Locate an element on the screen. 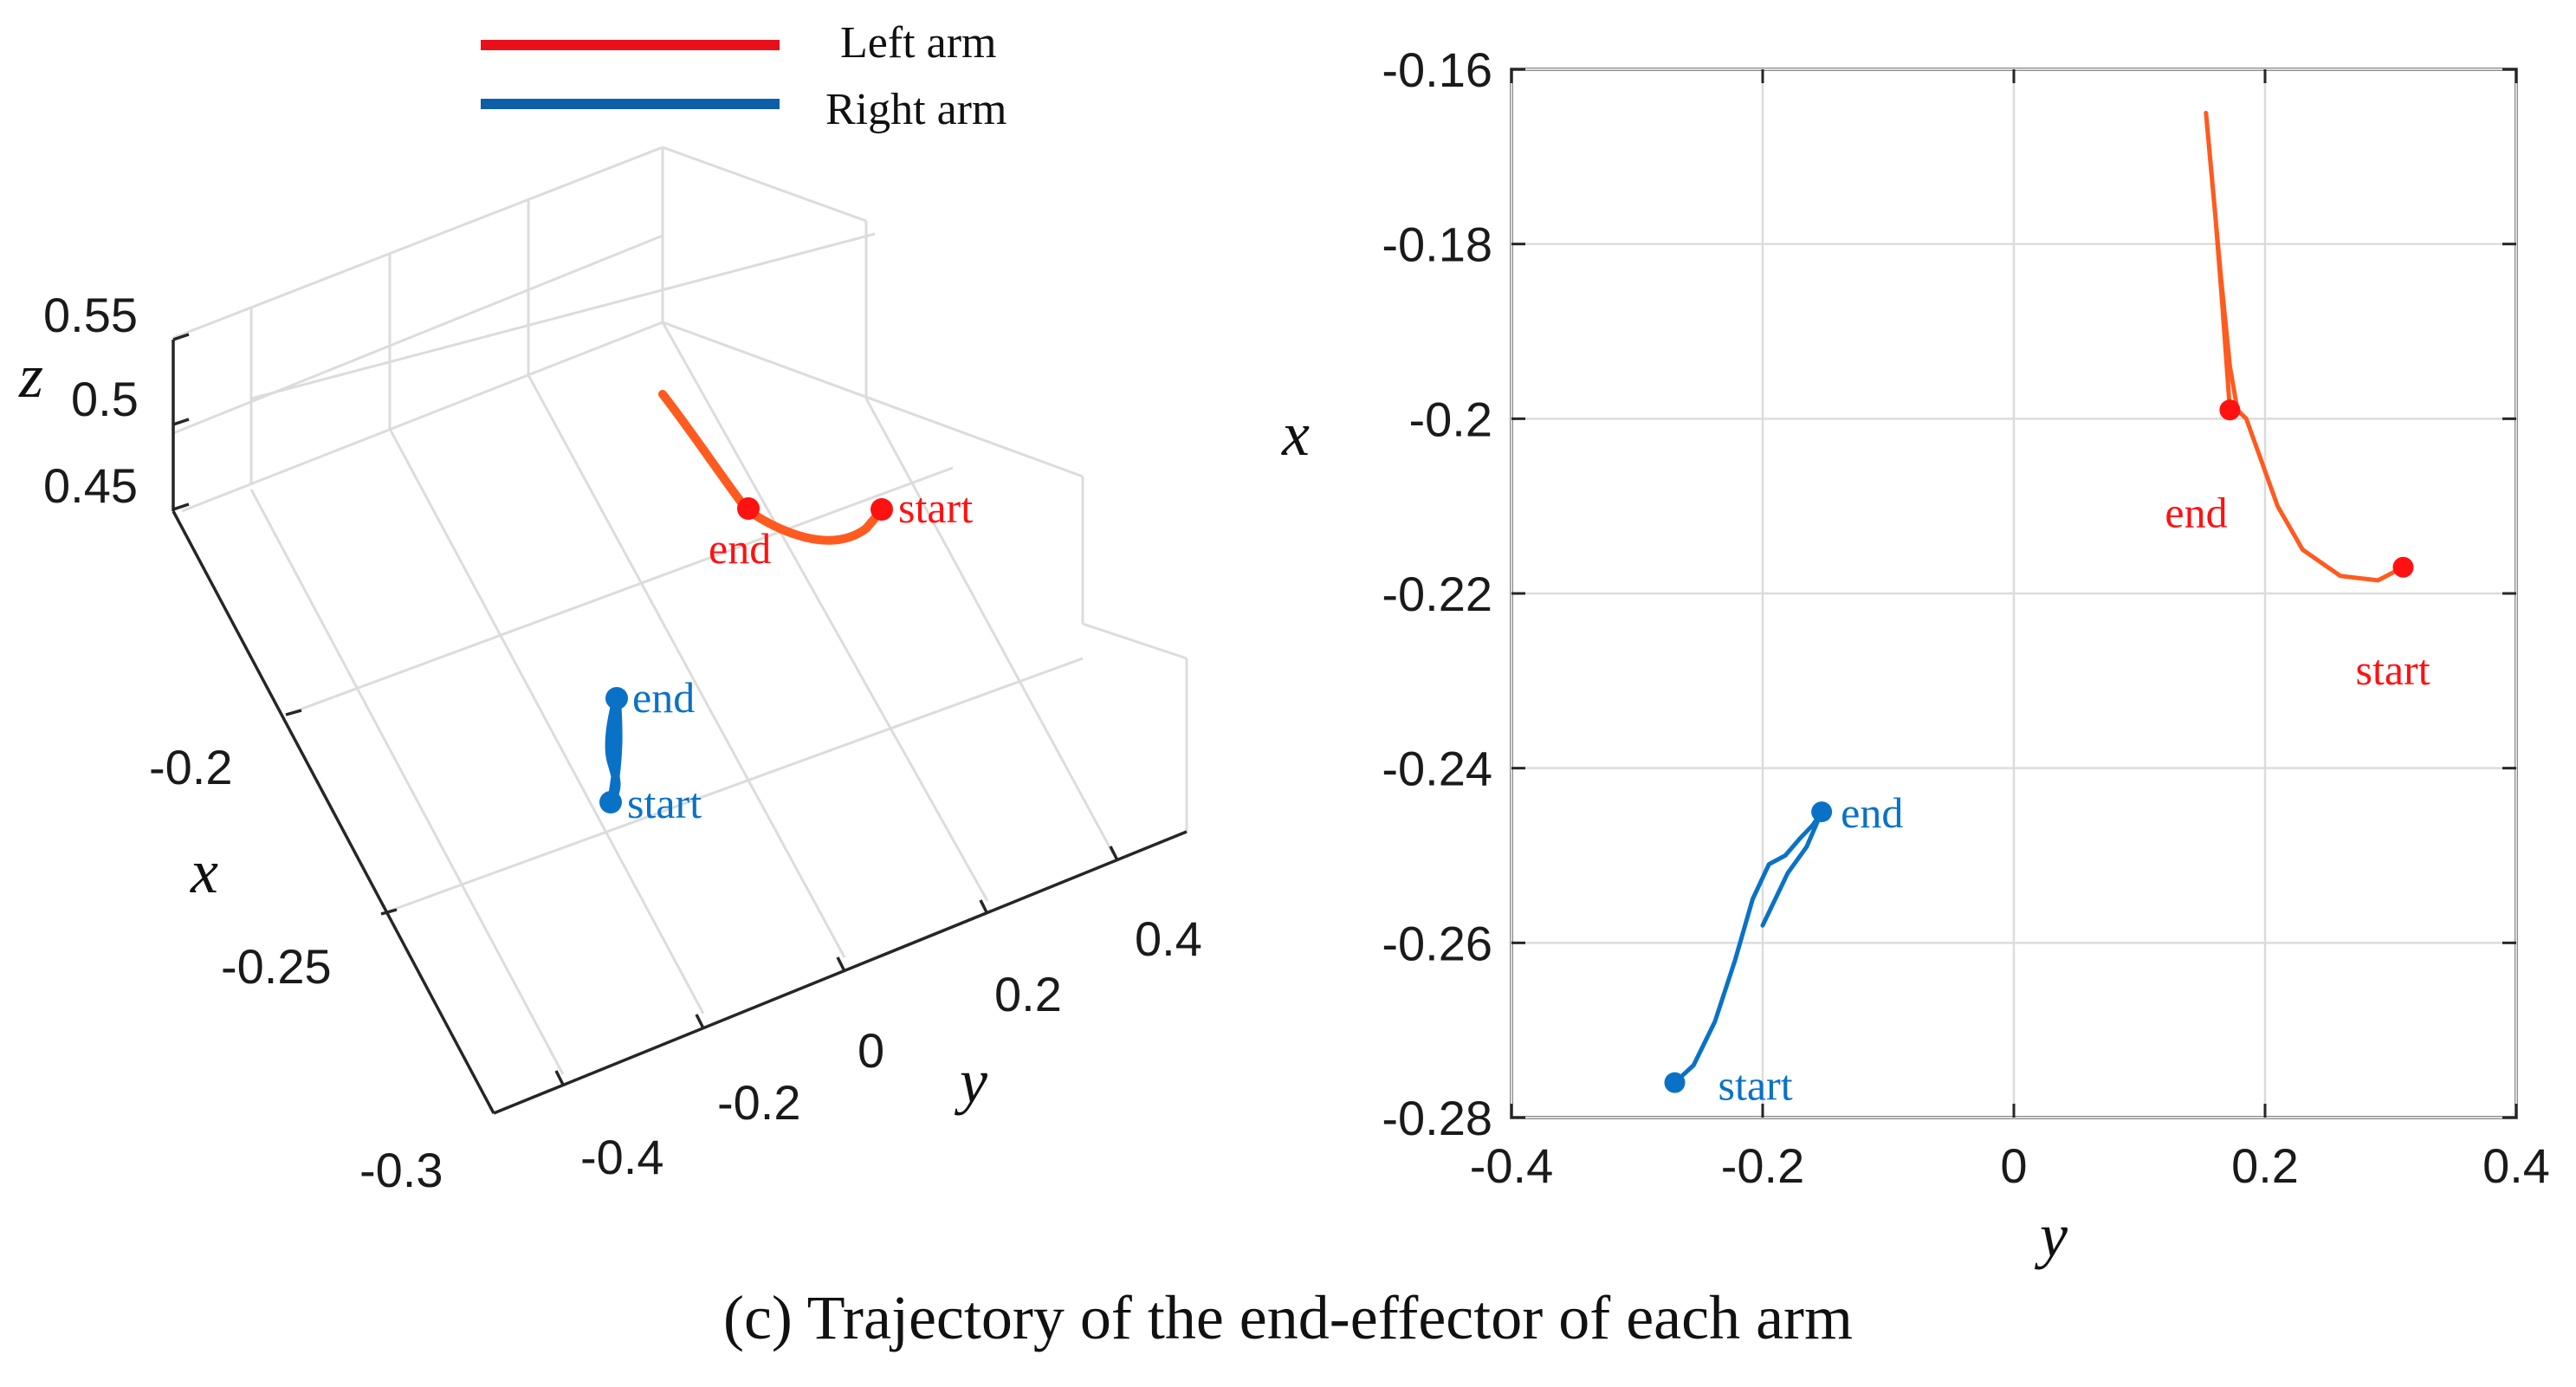 This screenshot has height=1387, width=2576. x-tick-label-2d: -0.4 is located at coordinates (1512, 1165).